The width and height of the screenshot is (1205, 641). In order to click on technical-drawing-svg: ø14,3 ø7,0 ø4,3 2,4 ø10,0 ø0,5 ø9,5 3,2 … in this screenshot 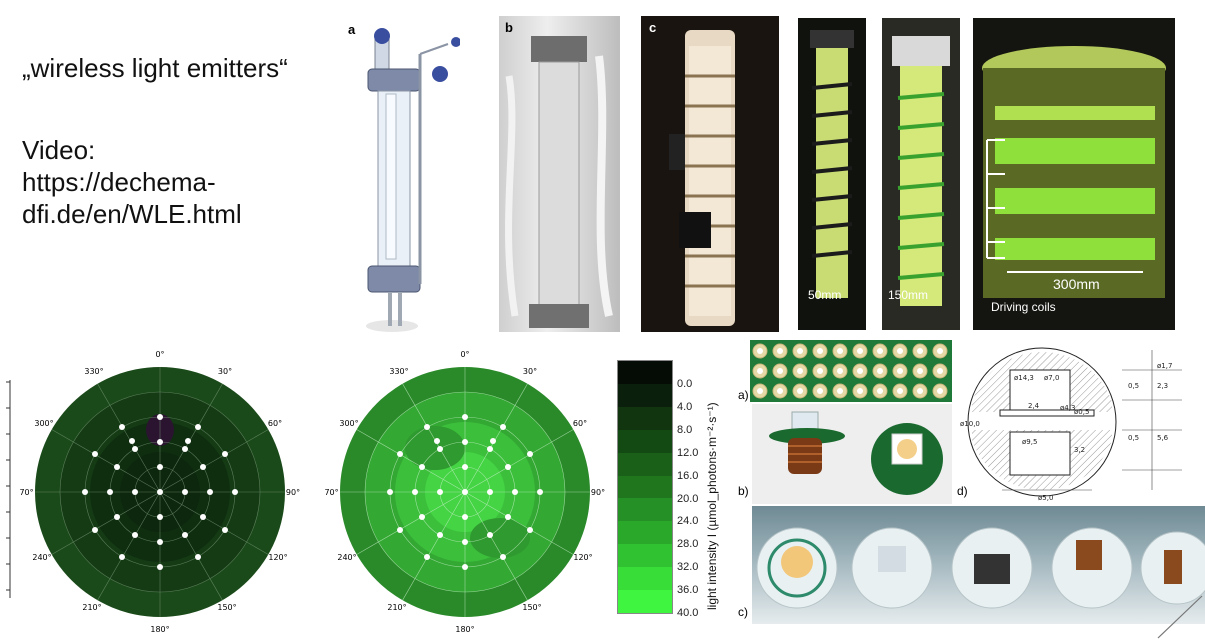, I will do `click(1071, 424)`.